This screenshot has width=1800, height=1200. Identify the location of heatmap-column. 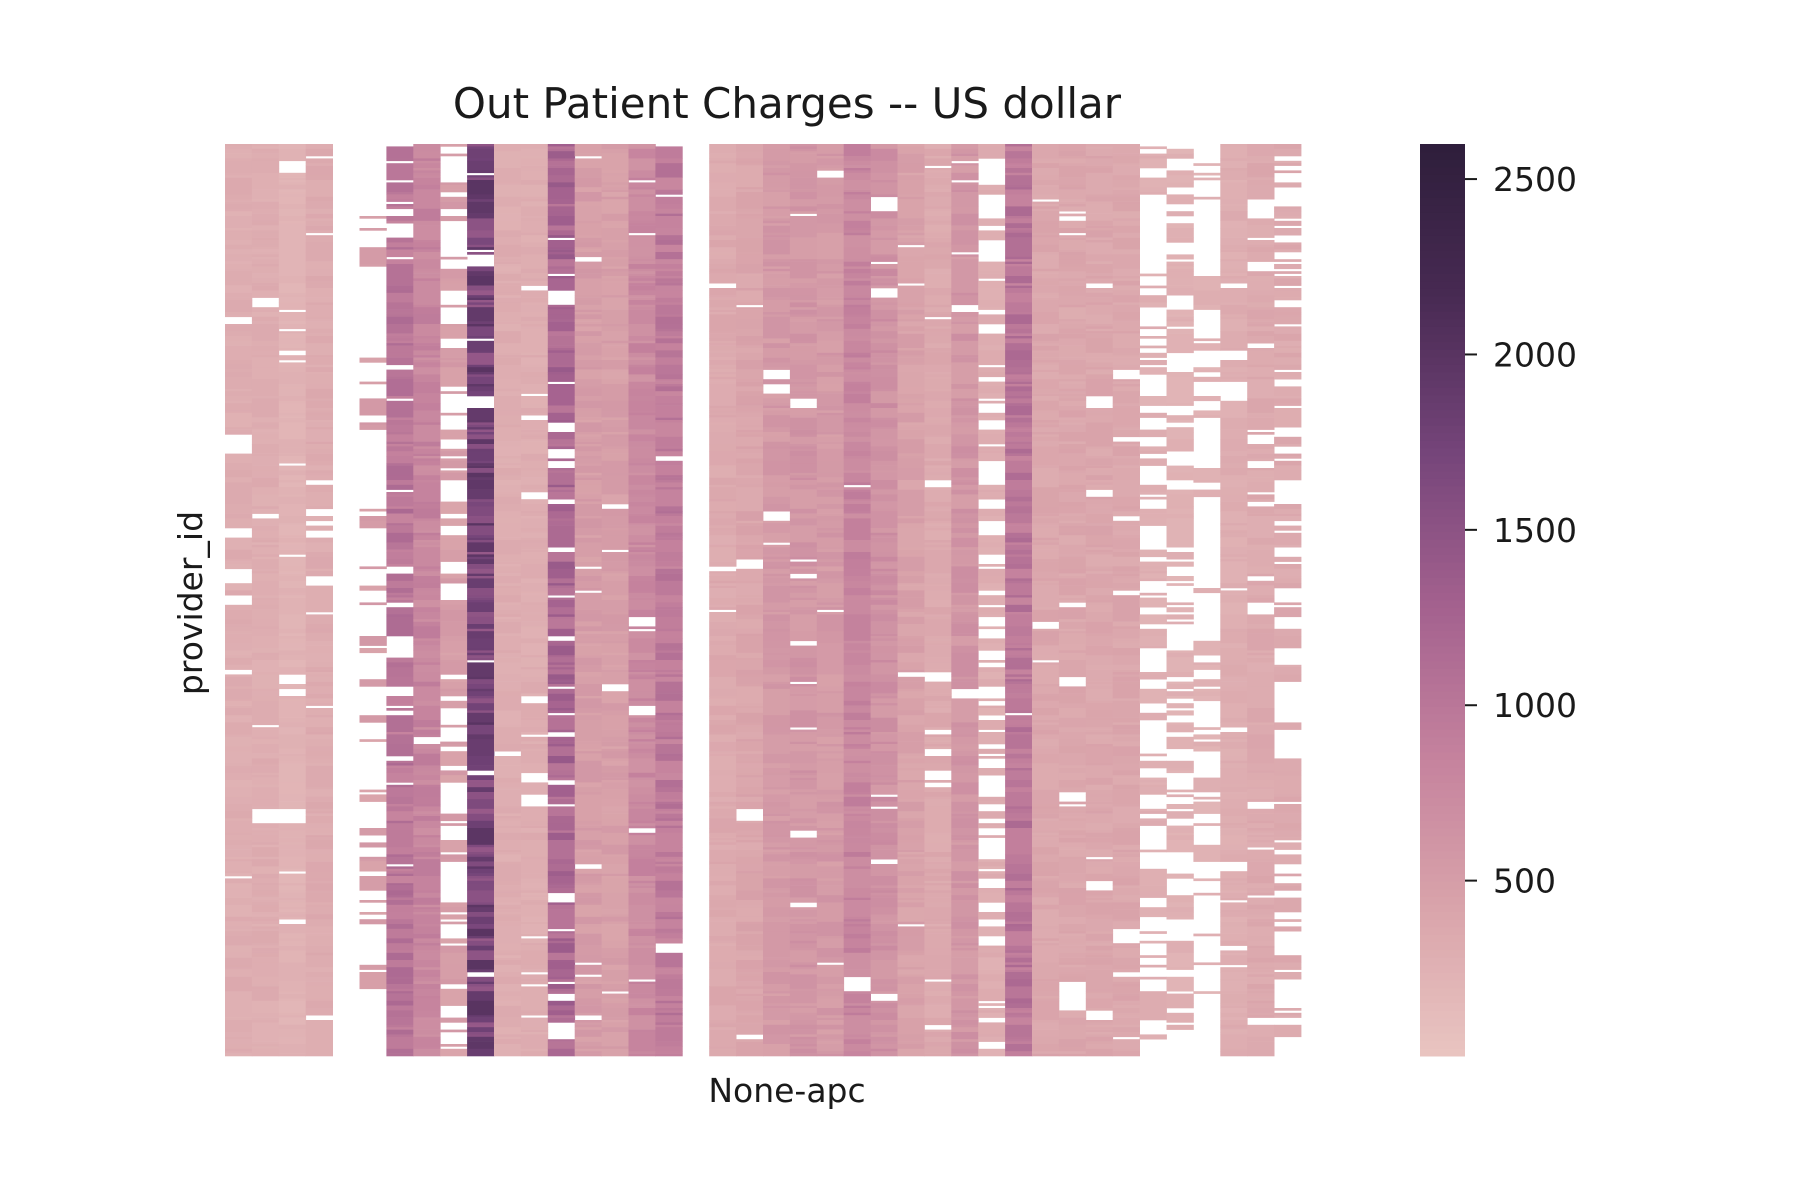
(481, 600).